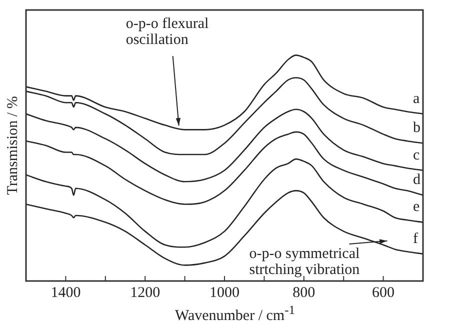 The image size is (453, 329). What do you see at coordinates (416, 207) in the screenshot?
I see `series-label: e` at bounding box center [416, 207].